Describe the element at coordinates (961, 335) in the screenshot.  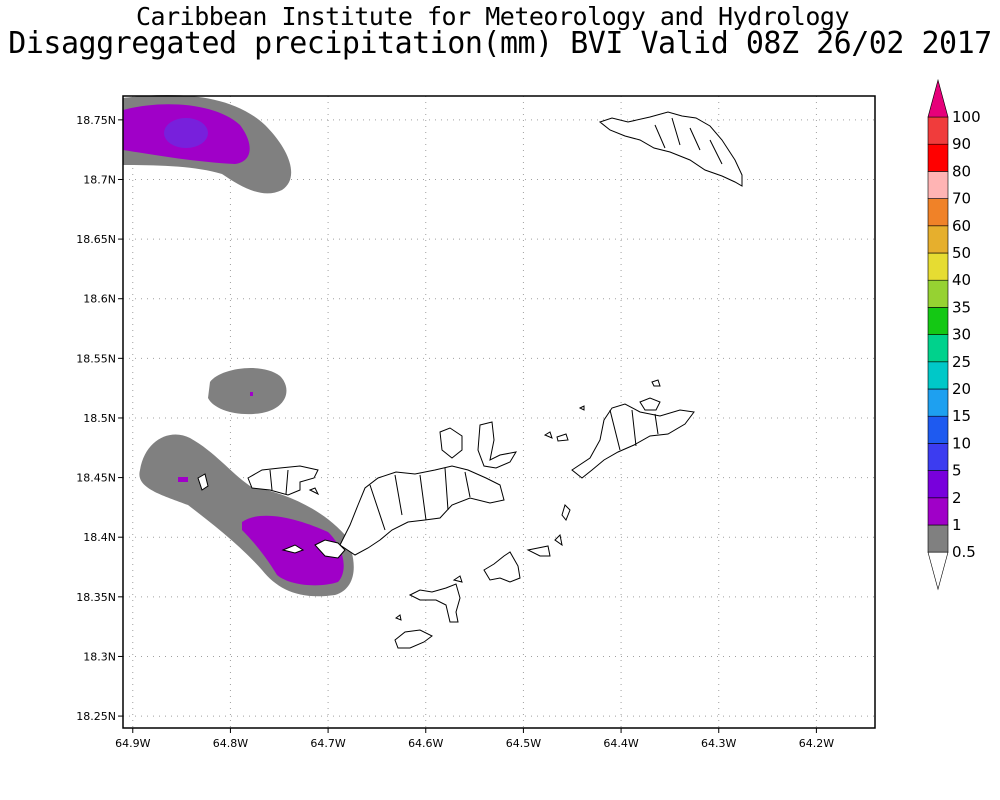
I see `colorbar-level-label: 30` at that location.